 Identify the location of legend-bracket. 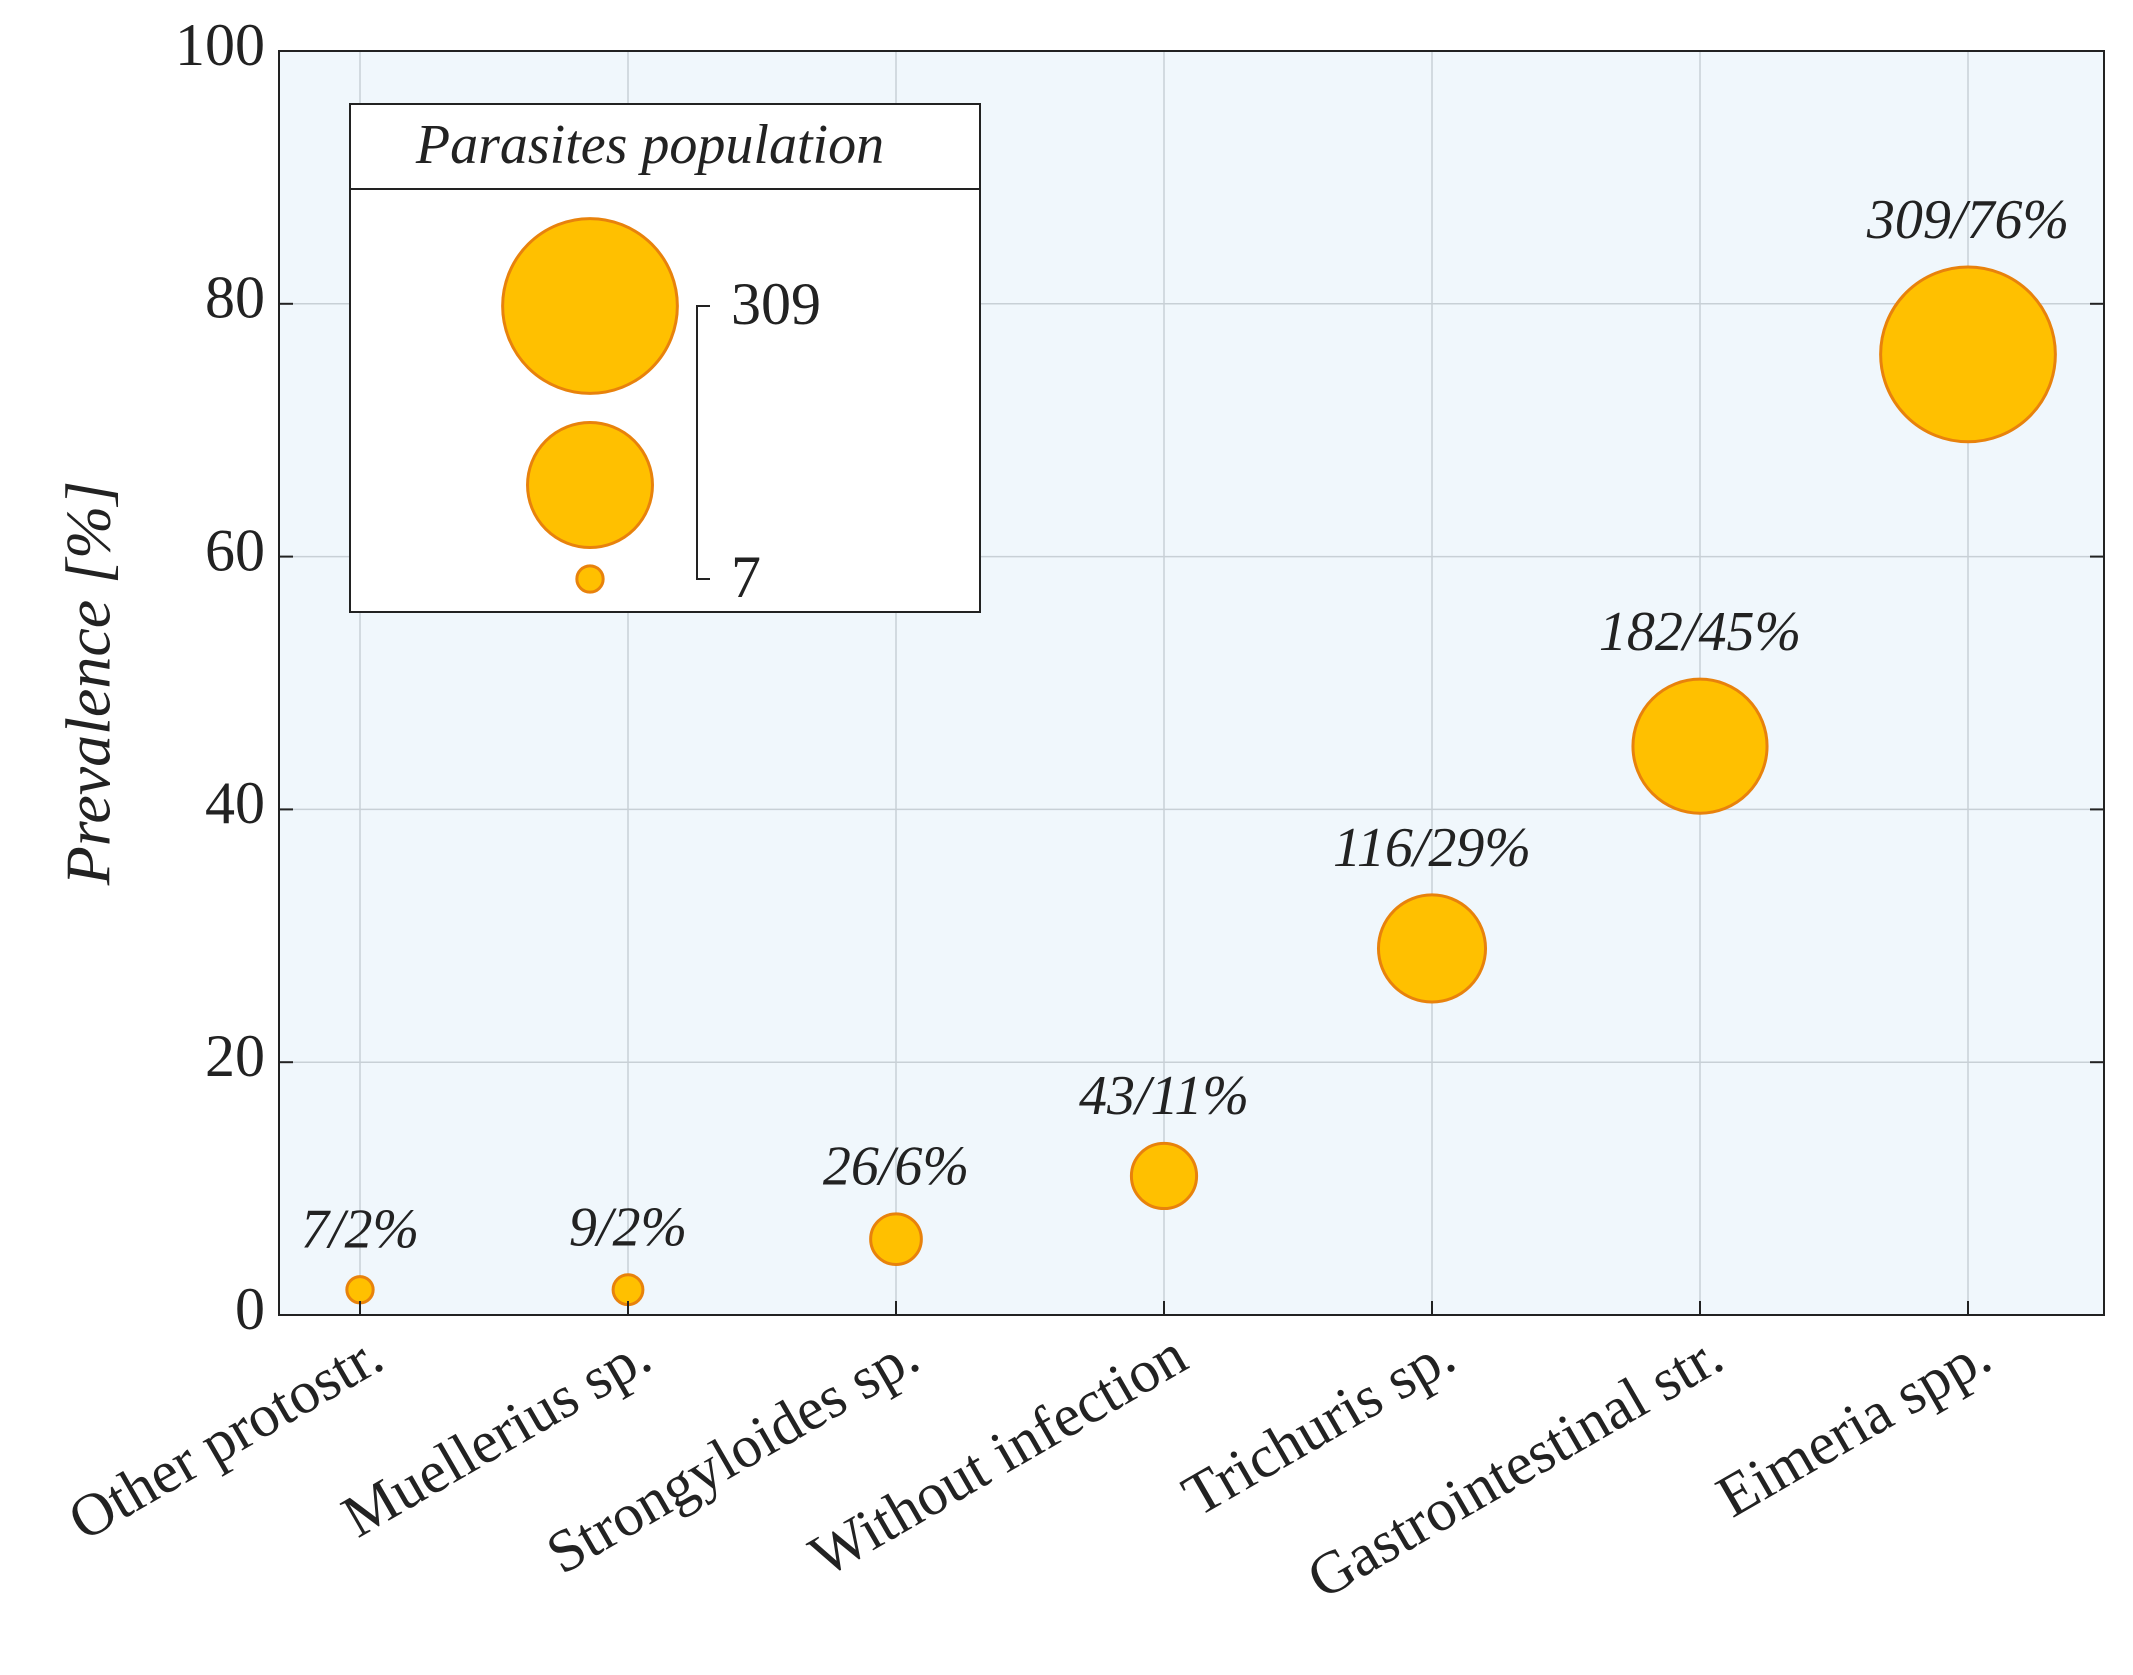
(703, 442).